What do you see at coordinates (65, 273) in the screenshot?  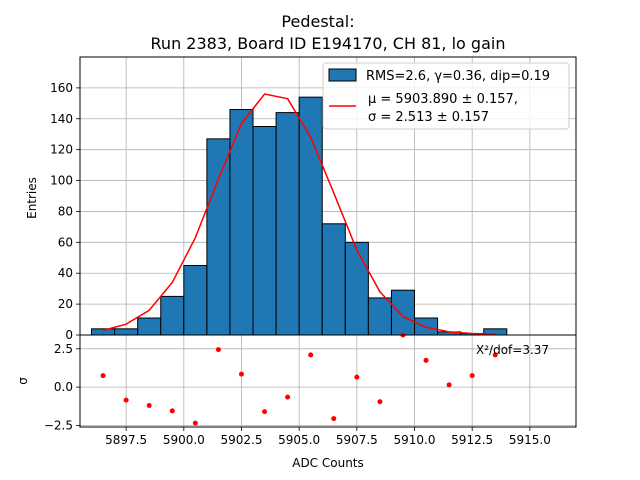 I see `top-y-tick-label: 40` at bounding box center [65, 273].